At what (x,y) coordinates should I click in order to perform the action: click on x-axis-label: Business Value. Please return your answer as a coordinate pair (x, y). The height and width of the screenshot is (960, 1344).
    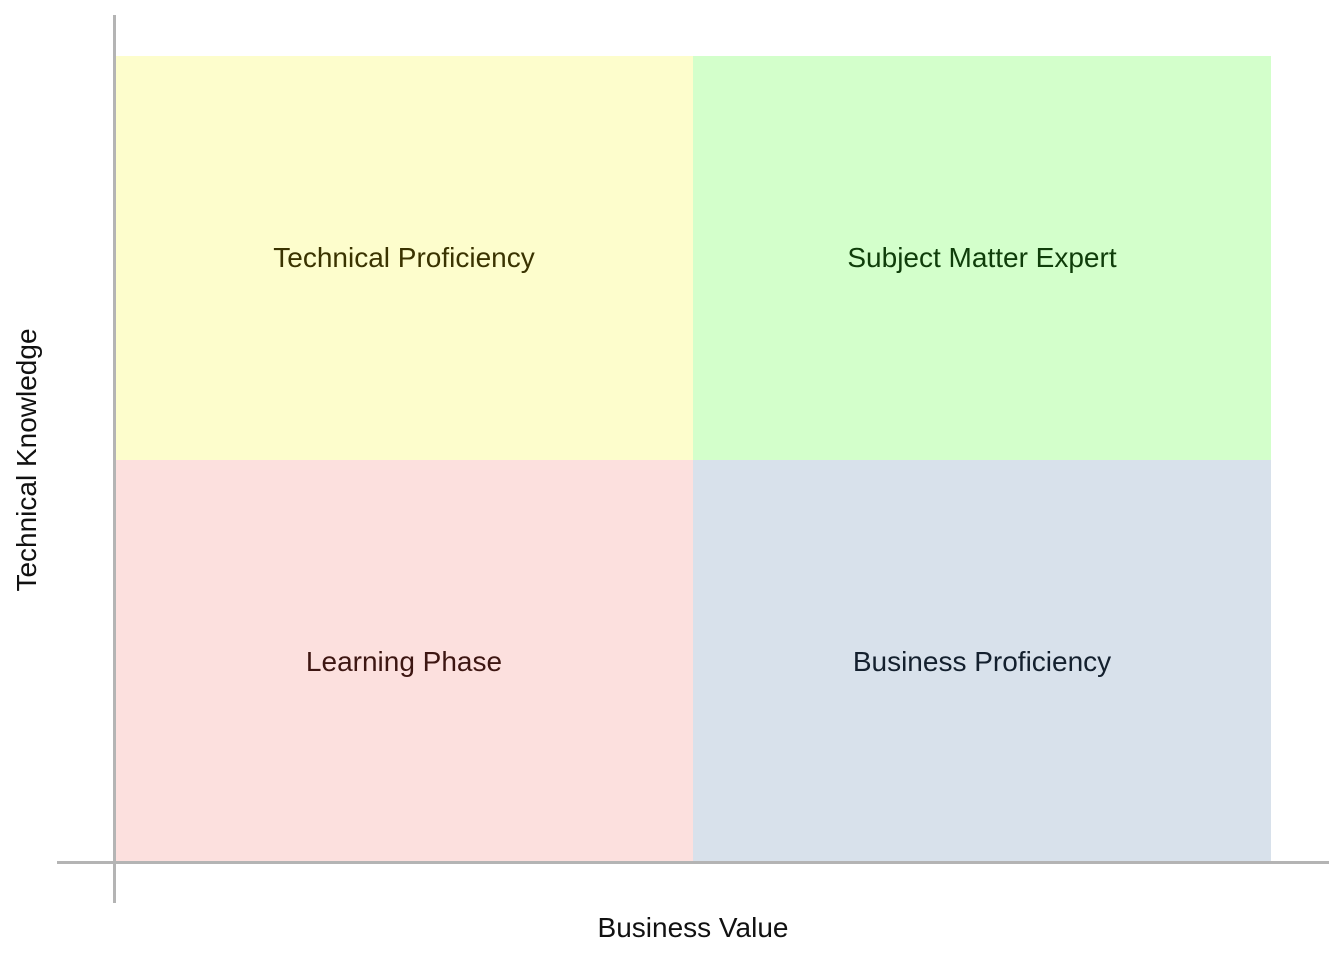
    Looking at the image, I should click on (693, 927).